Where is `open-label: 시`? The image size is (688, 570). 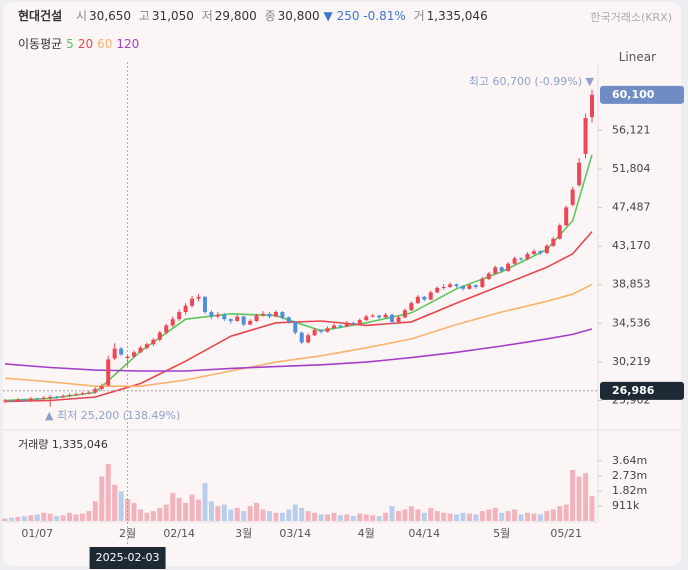 open-label: 시 is located at coordinates (82, 16).